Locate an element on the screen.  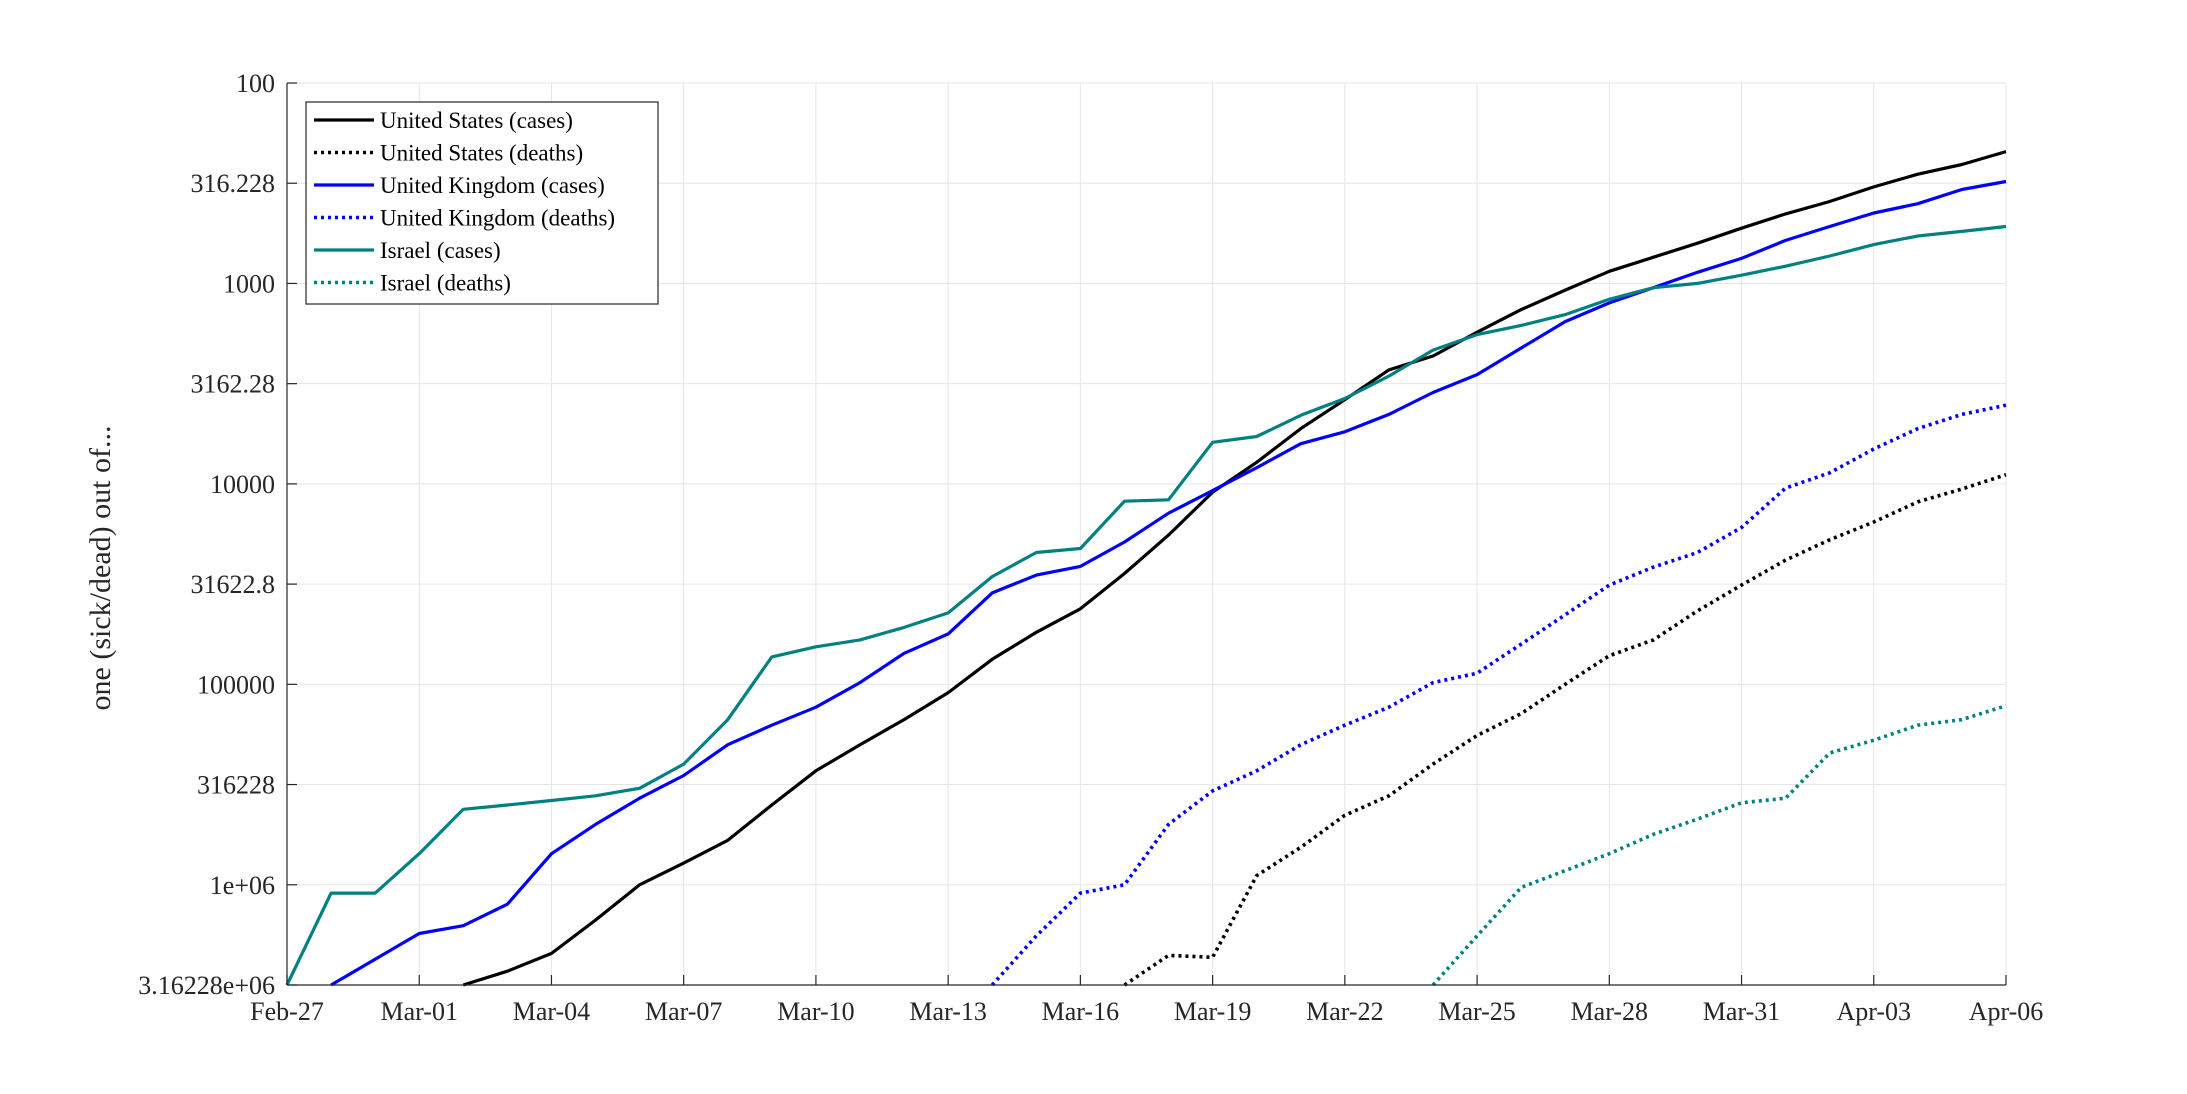
y-tick-label: 1000 is located at coordinates (249, 283).